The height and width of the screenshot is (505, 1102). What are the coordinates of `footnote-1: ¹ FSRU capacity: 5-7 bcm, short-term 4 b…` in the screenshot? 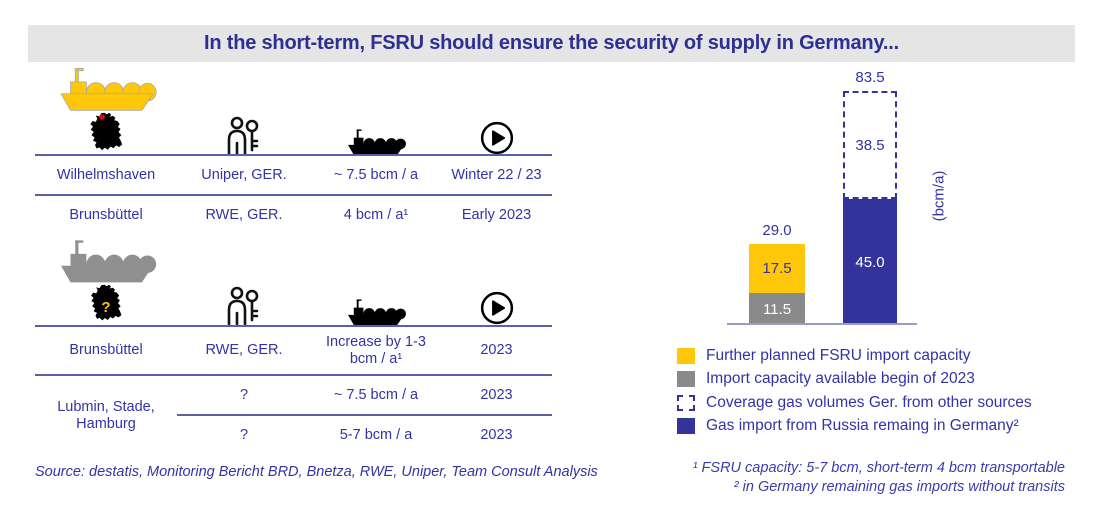 It's located at (878, 468).